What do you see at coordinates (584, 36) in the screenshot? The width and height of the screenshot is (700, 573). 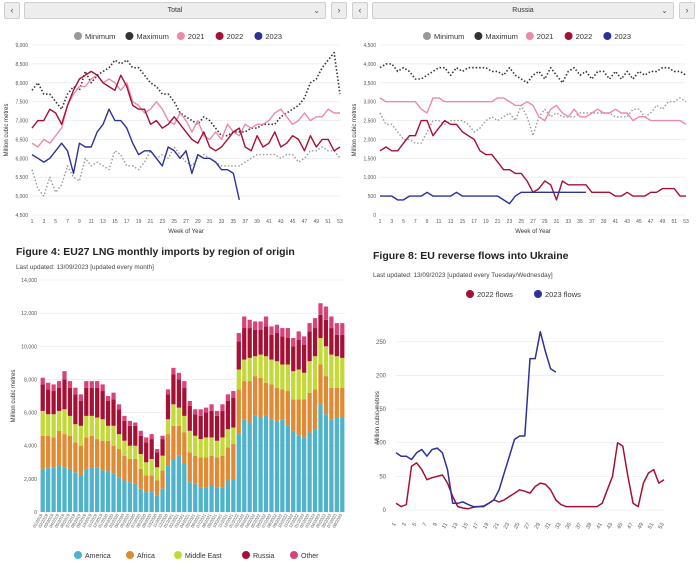 I see `legend-label-2022: 2022` at bounding box center [584, 36].